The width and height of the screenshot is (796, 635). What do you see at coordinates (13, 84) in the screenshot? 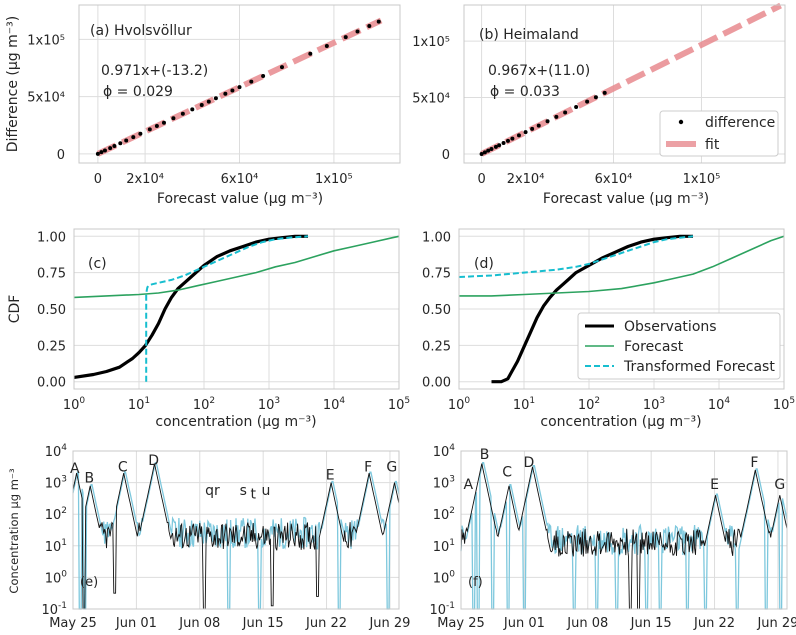
I see `panel-a-ylabel: Difference (μg m⁻³)` at bounding box center [13, 84].